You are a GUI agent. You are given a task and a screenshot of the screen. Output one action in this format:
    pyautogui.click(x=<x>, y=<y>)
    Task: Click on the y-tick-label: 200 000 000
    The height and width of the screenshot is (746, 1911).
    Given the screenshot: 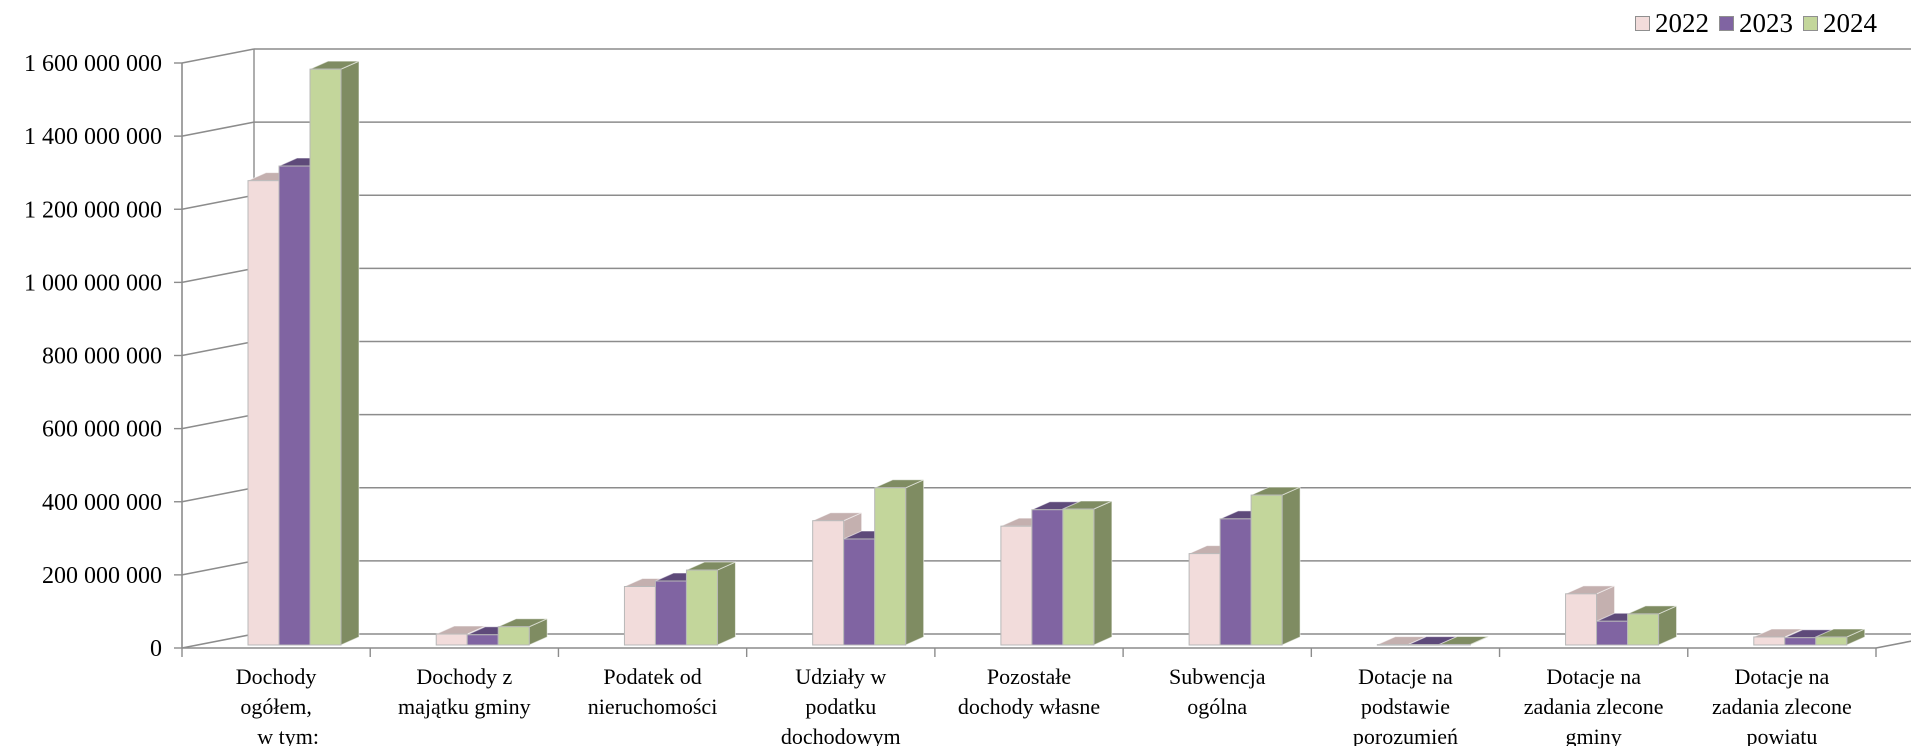 What is the action you would take?
    pyautogui.click(x=102, y=576)
    